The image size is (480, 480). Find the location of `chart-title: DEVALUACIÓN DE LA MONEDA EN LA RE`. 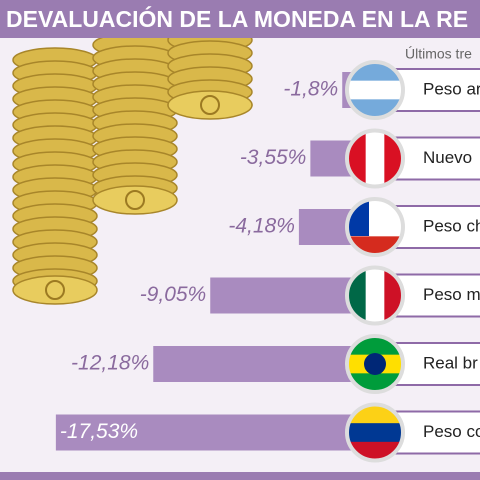

chart-title: DEVALUACIÓN DE LA MONEDA EN LA RE is located at coordinates (237, 18).